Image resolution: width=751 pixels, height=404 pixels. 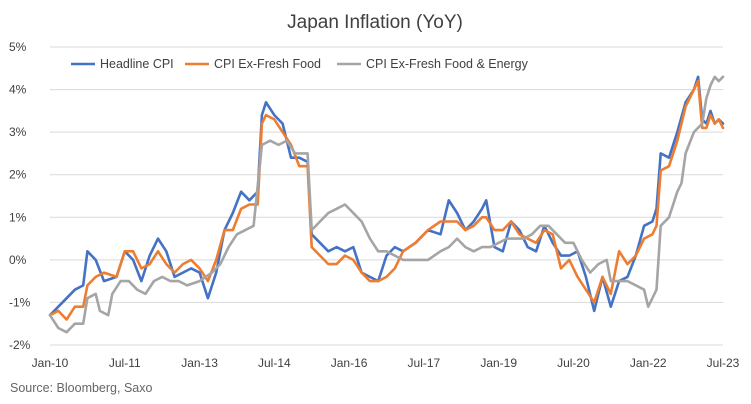 I want to click on x-tick-label: Jul-14, so click(x=274, y=363).